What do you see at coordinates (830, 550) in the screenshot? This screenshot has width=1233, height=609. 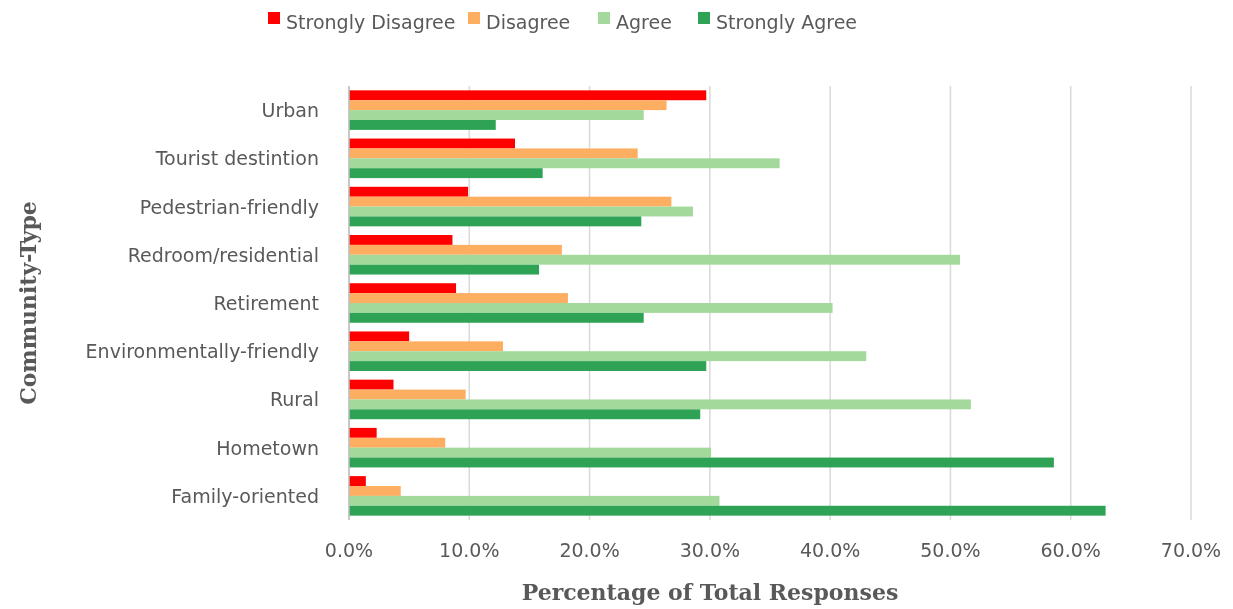 I see `x-tick-label: 40.0%` at bounding box center [830, 550].